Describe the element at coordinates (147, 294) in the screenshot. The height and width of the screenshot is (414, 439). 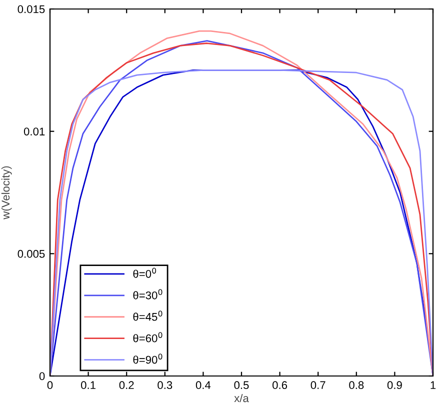
I see `legend-label: θ=30$^{0}$` at that location.